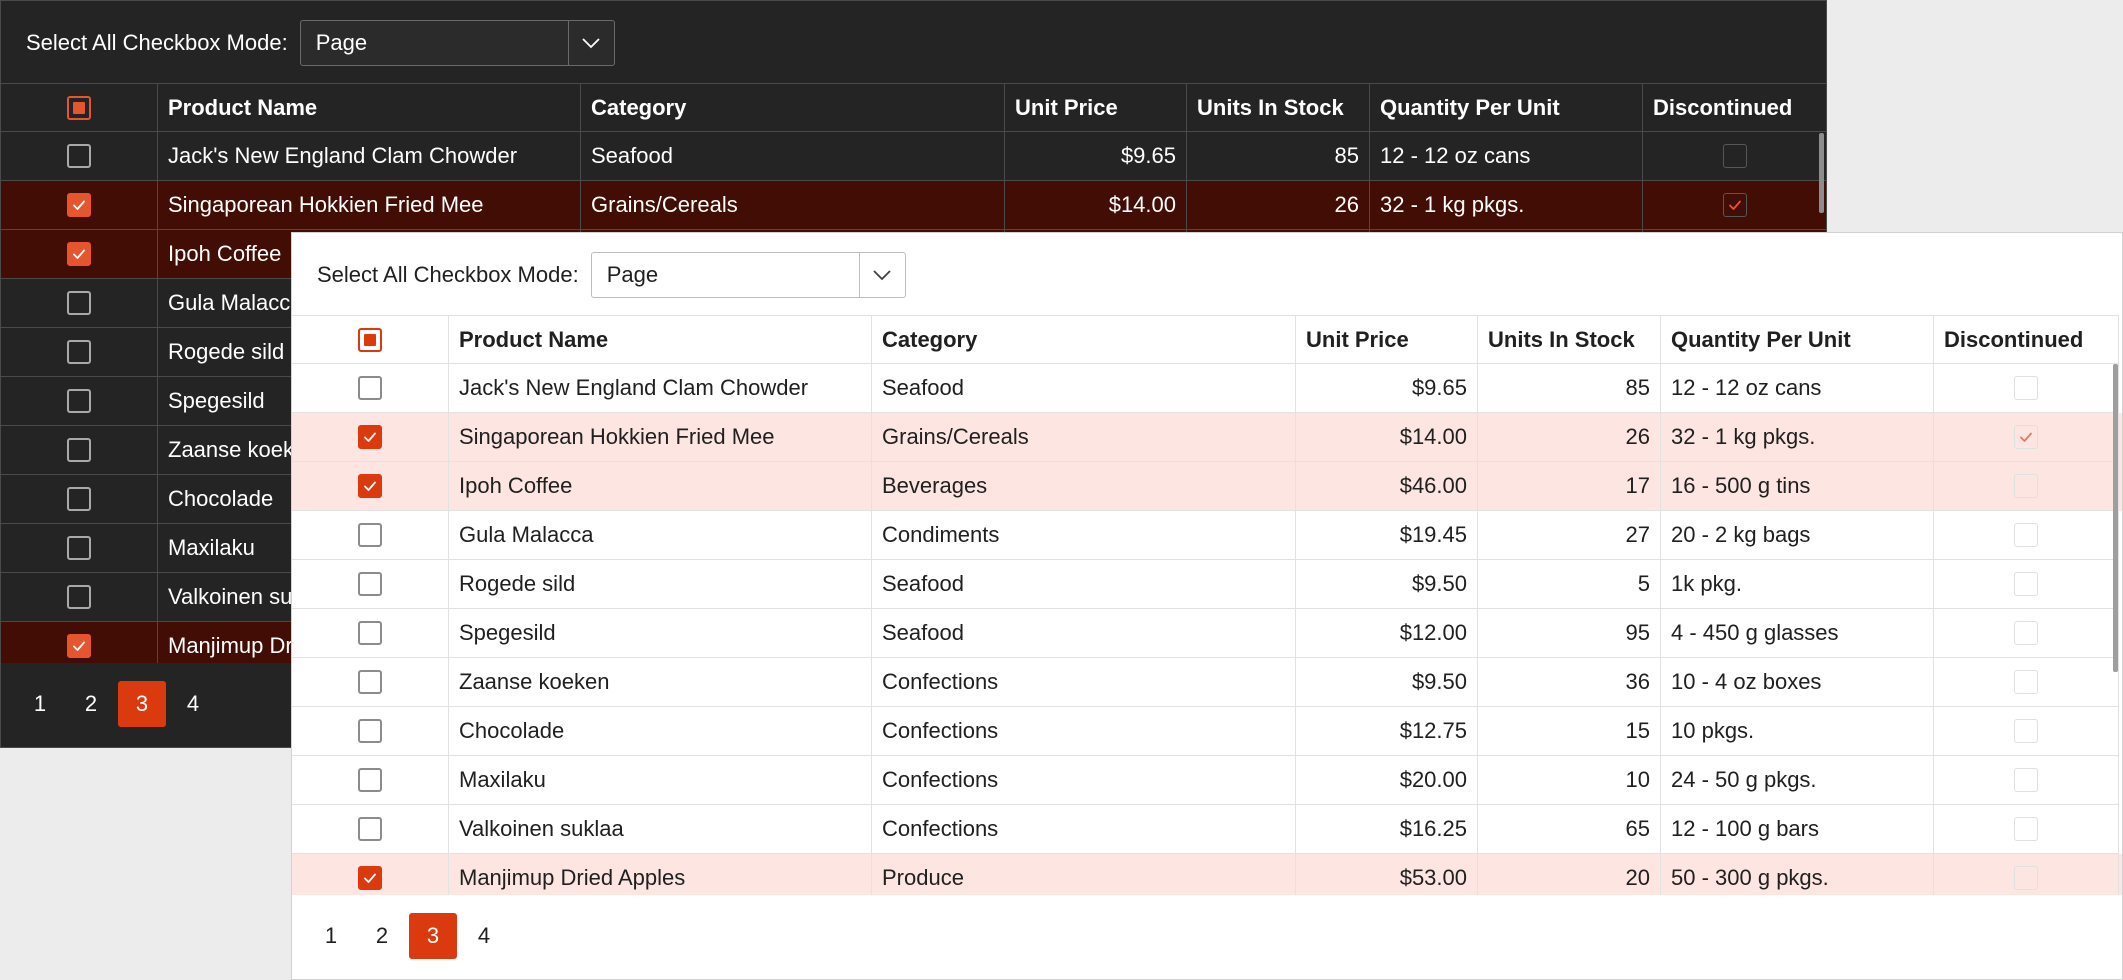 The width and height of the screenshot is (2123, 980). What do you see at coordinates (1797, 584) in the screenshot?
I see `cell-quantity-per-unit: 1k pkg.` at bounding box center [1797, 584].